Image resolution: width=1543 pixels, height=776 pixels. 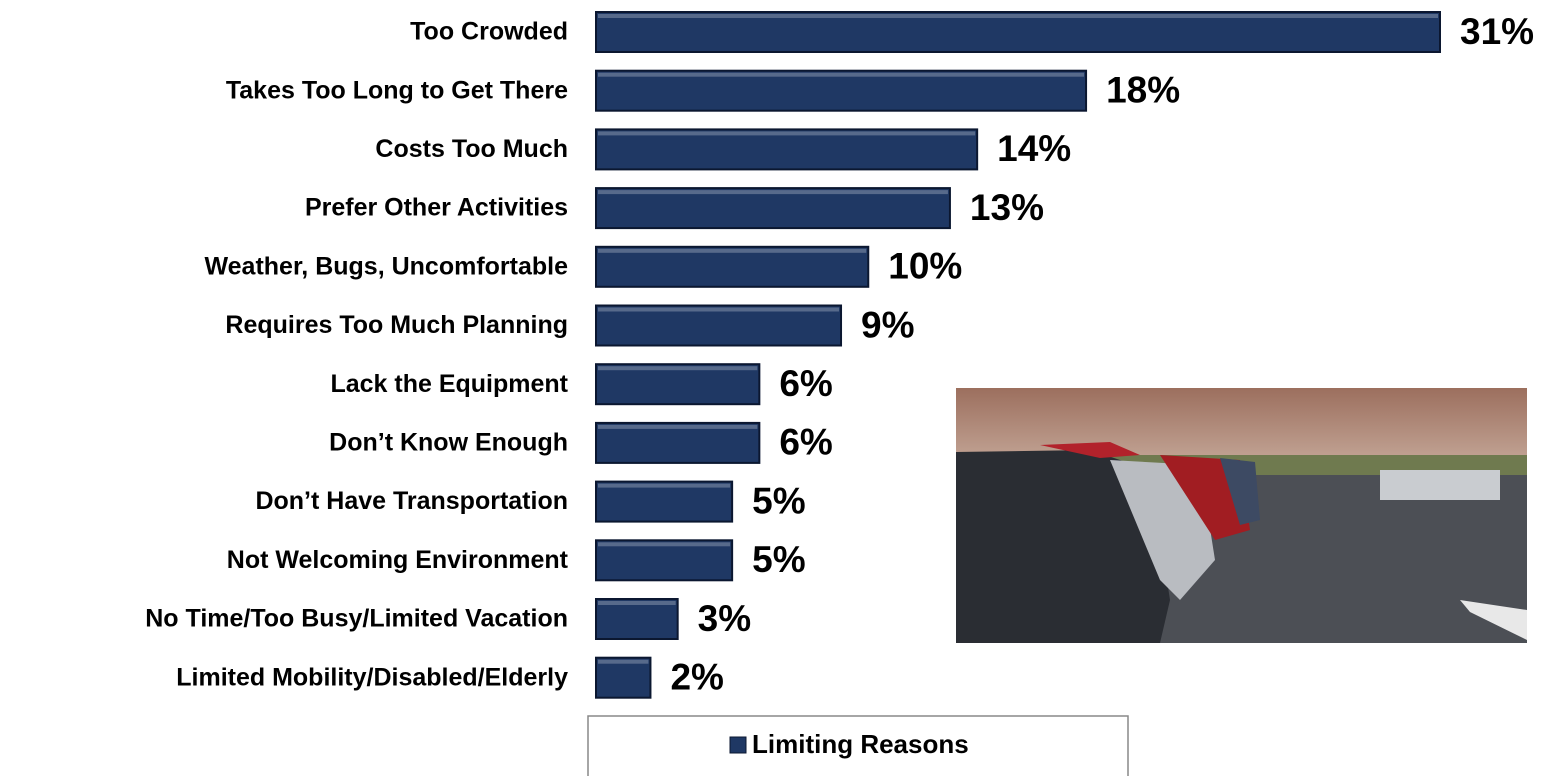 What do you see at coordinates (436, 208) in the screenshot?
I see `category-label: Prefer Other Activities` at bounding box center [436, 208].